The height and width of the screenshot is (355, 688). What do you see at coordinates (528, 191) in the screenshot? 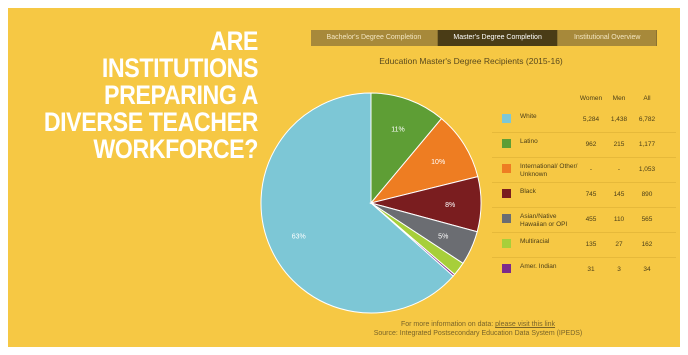
I see `legend-label: Black` at bounding box center [528, 191].